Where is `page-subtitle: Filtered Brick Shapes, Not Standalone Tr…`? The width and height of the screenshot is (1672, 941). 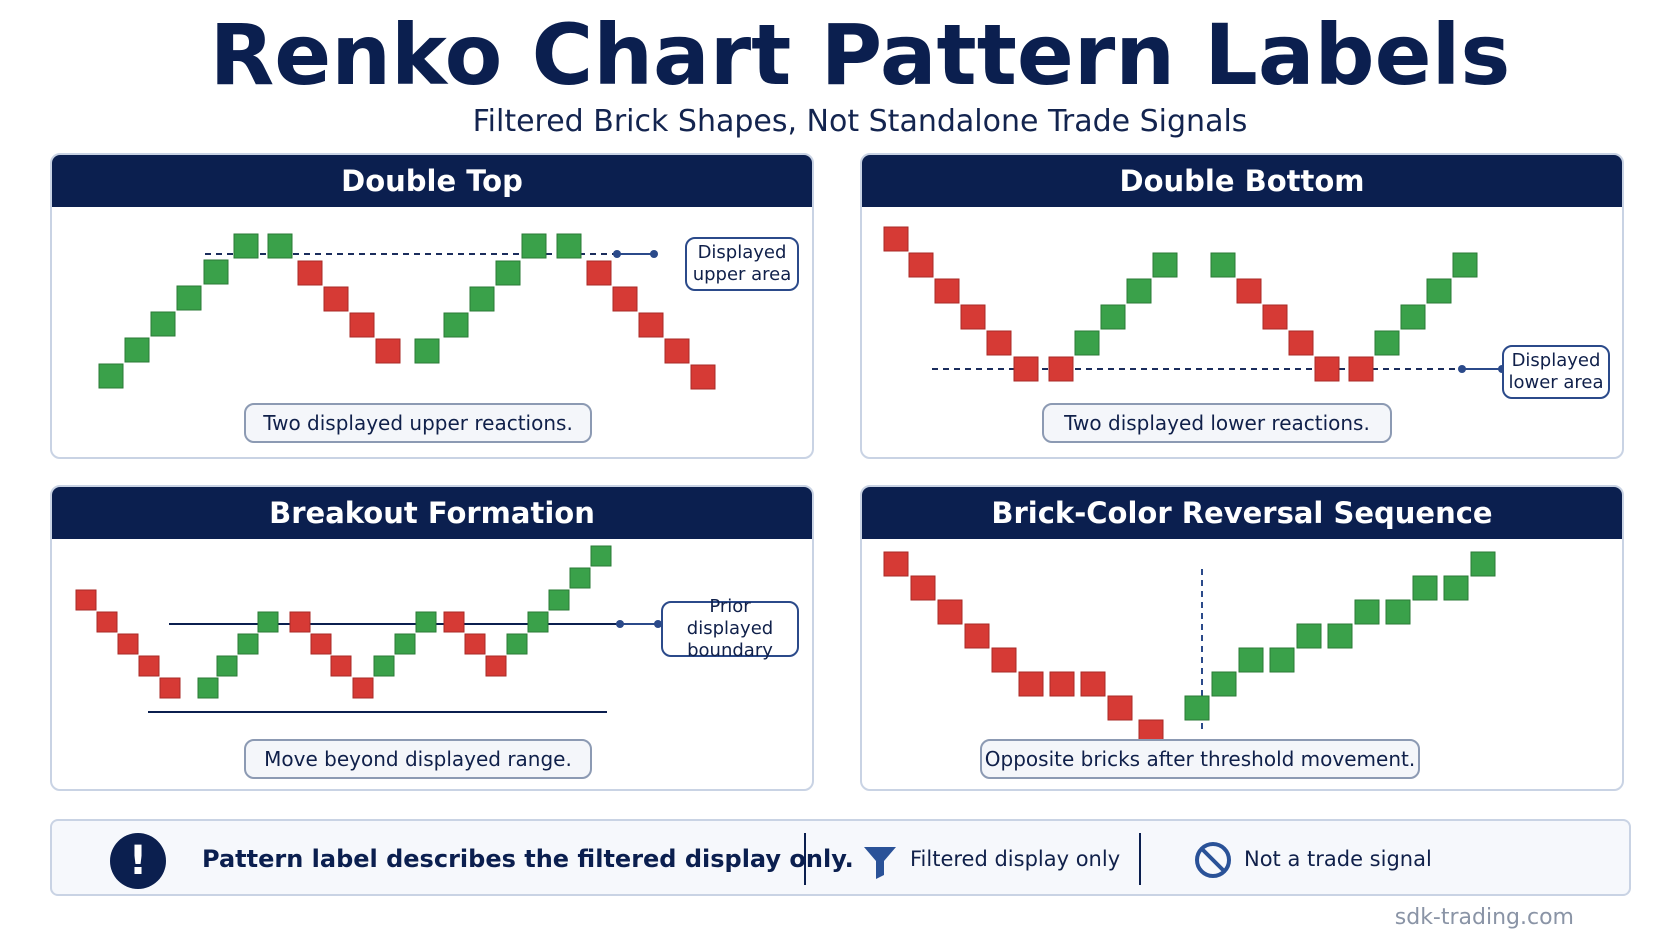 page-subtitle: Filtered Brick Shapes, Not Standalone Tr… is located at coordinates (860, 121).